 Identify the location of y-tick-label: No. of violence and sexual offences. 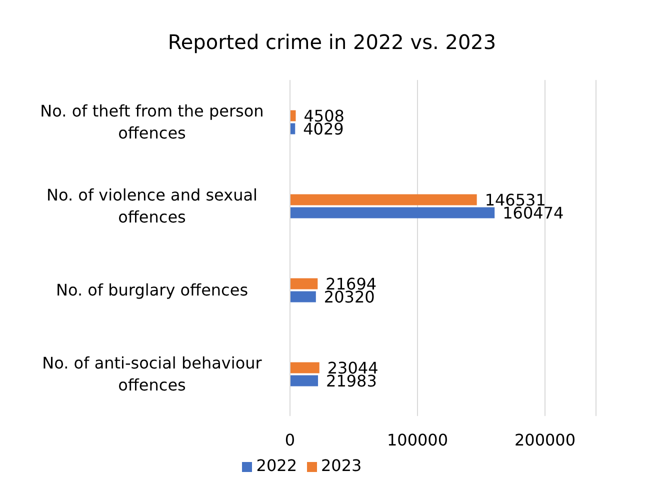
(152, 206).